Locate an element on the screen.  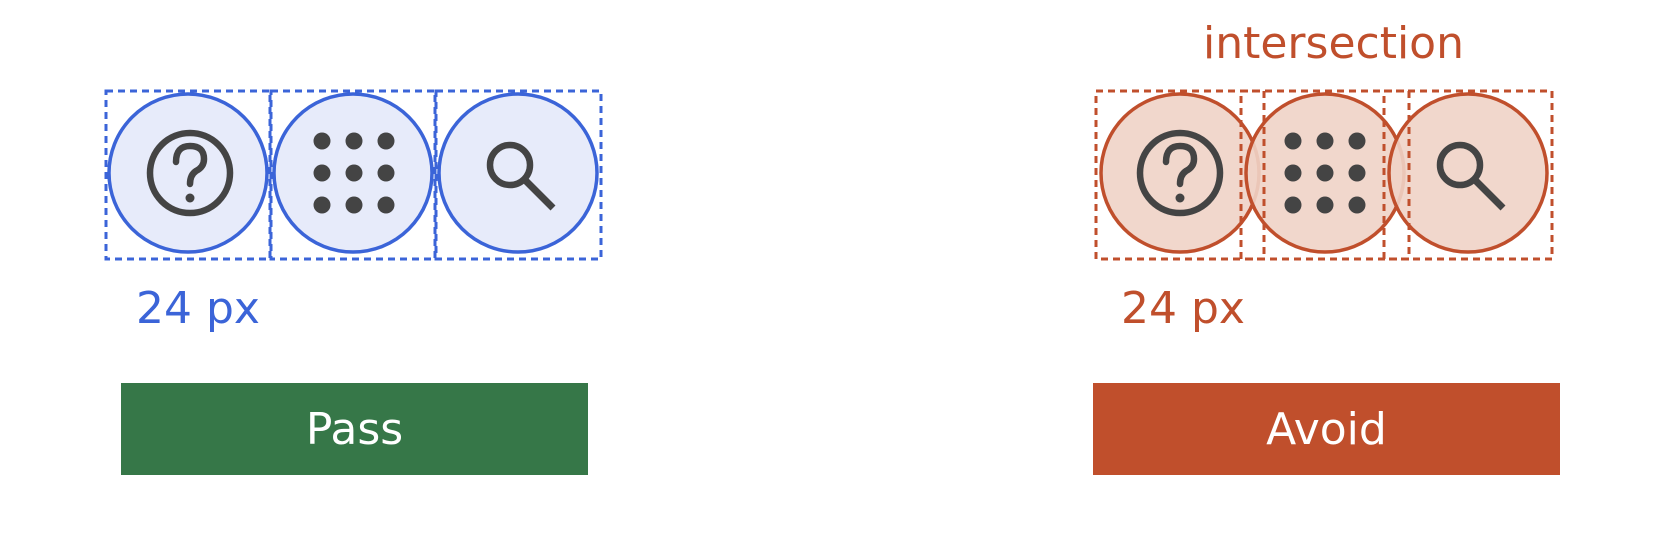
avoid-size-label: 24 px is located at coordinates (1183, 308).